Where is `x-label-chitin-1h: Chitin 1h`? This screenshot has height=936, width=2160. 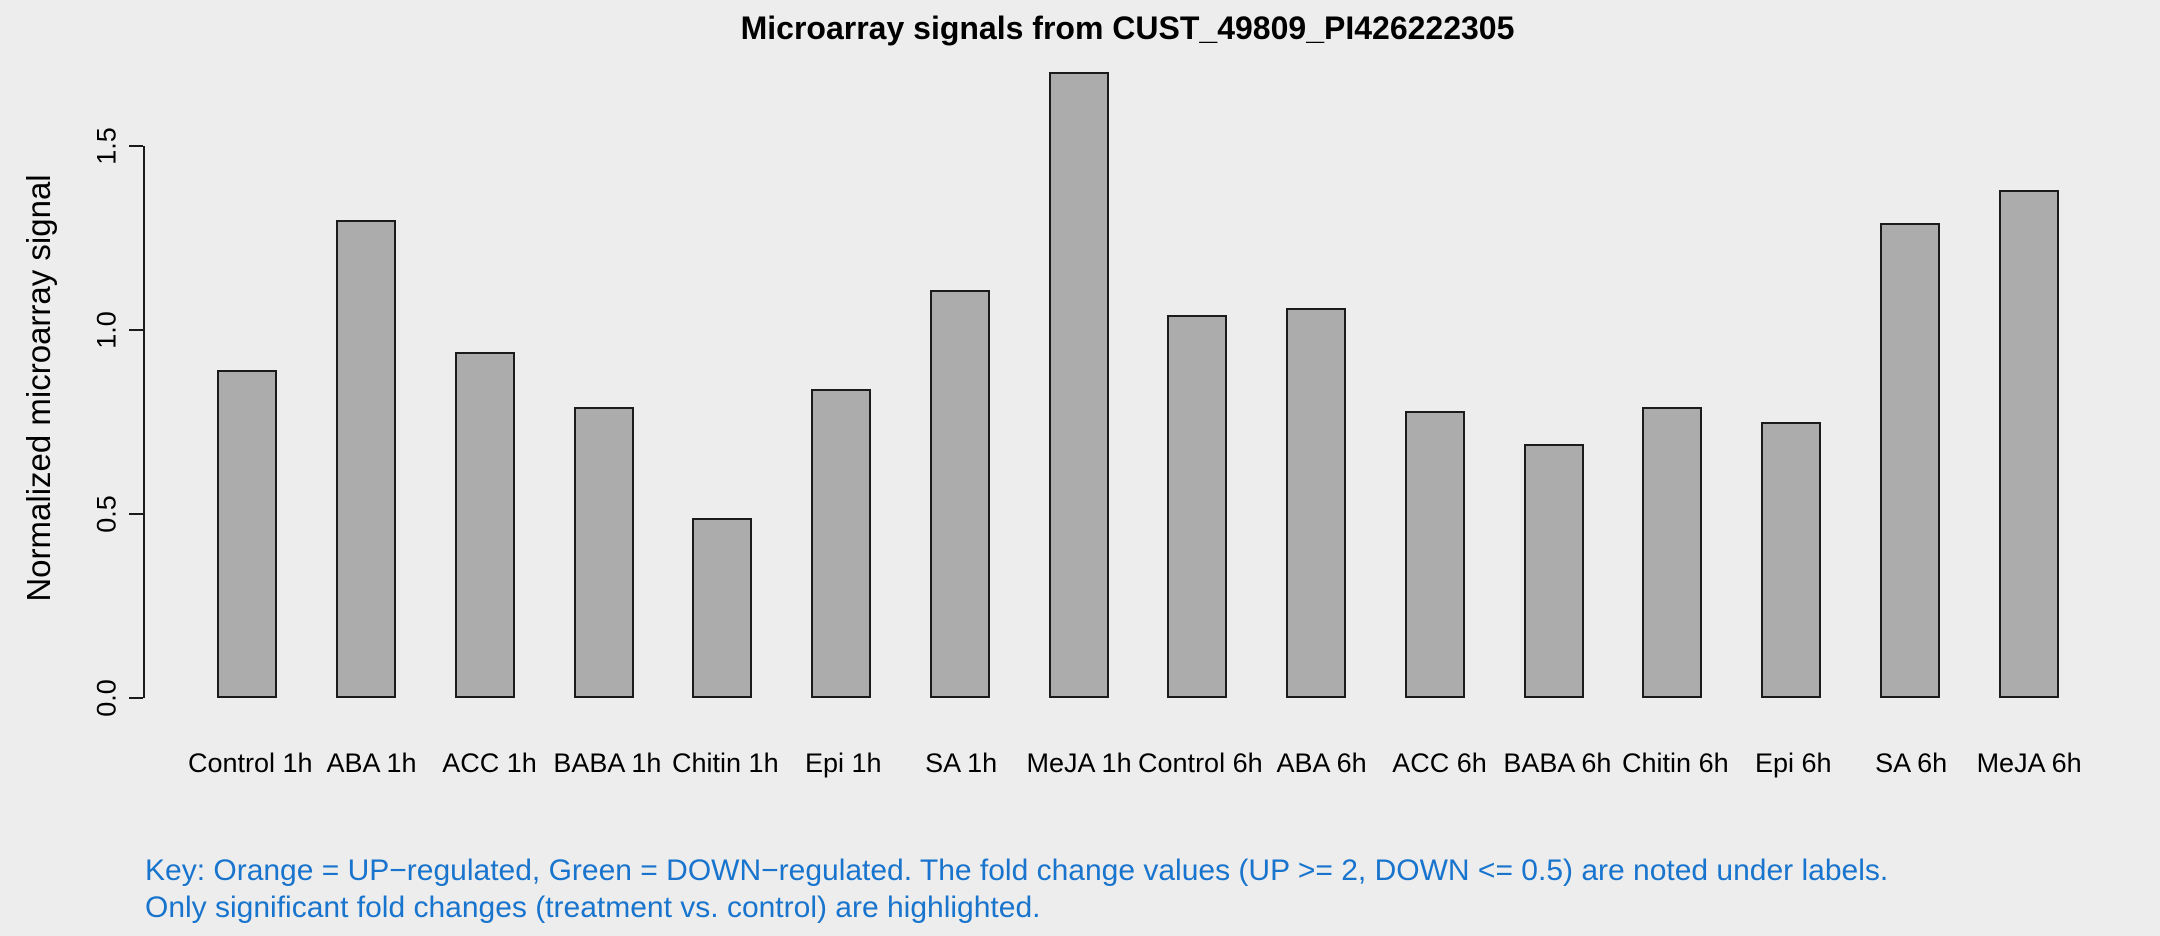 x-label-chitin-1h: Chitin 1h is located at coordinates (725, 763).